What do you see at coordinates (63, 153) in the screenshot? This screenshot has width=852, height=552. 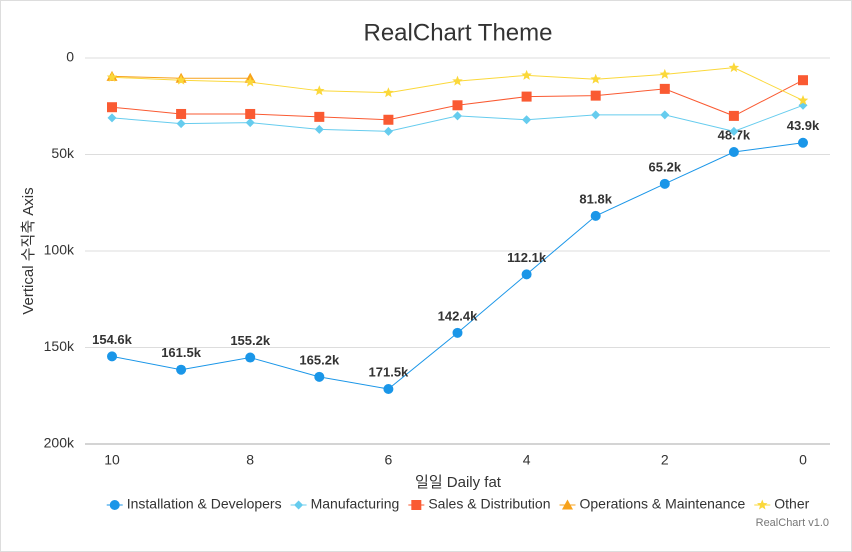 I see `y-tick-label: 50k` at bounding box center [63, 153].